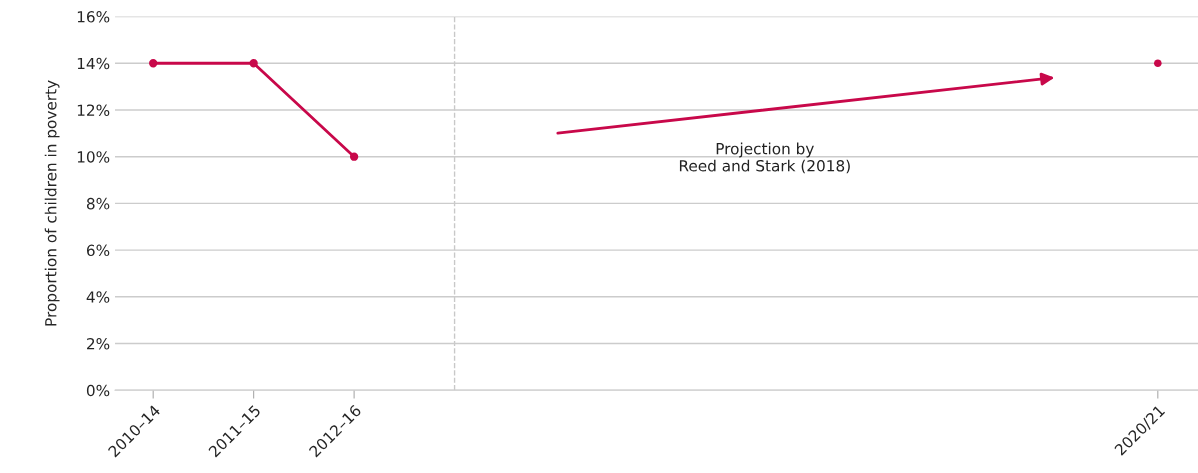  Describe the element at coordinates (98, 250) in the screenshot. I see `y-tick-label: 6%` at that location.